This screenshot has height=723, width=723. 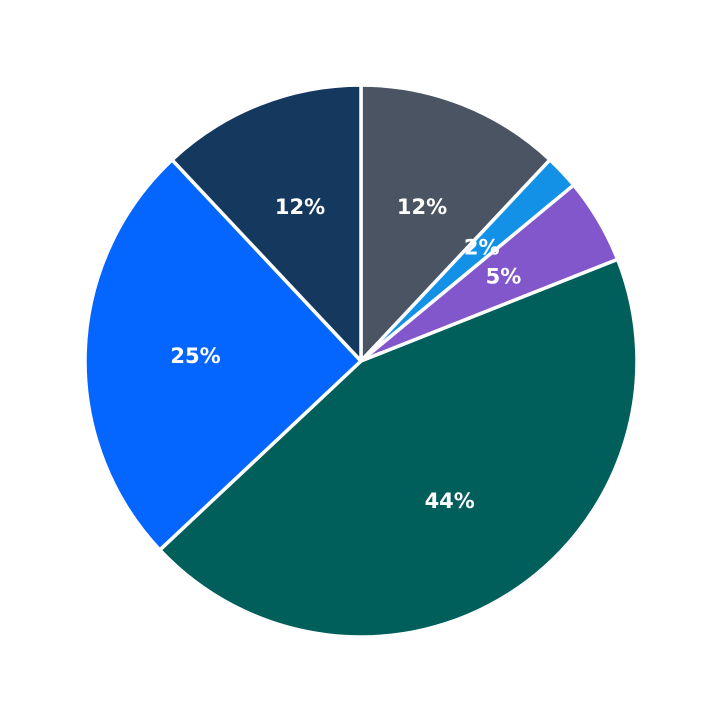 What do you see at coordinates (422, 207) in the screenshot?
I see `slice-label-0: 12%` at bounding box center [422, 207].